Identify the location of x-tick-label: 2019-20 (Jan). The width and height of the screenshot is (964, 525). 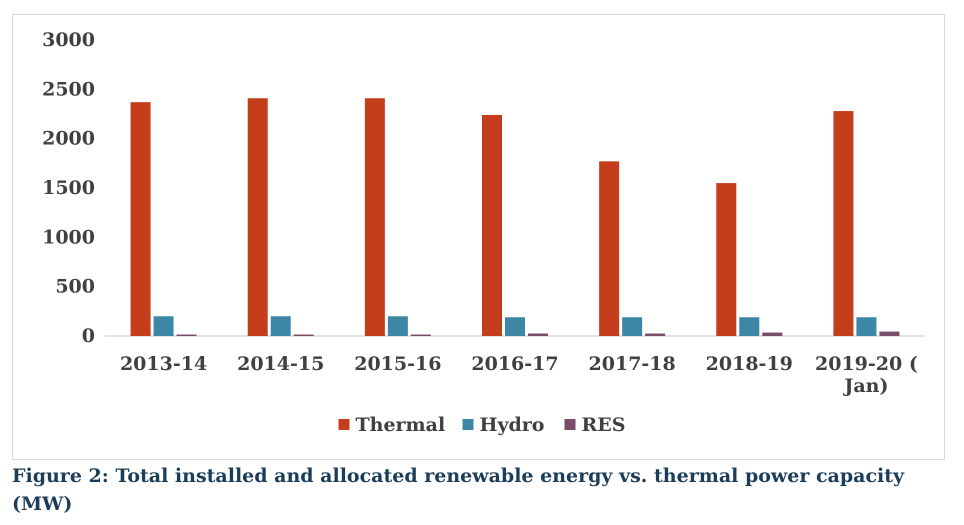
(866, 375).